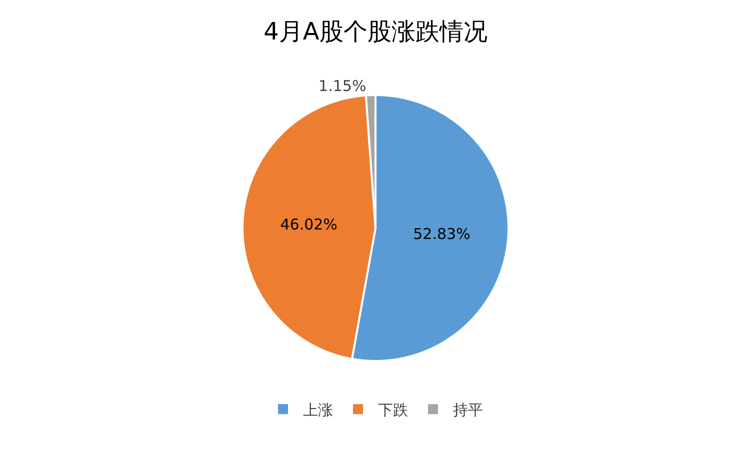  I want to click on legend-label: 上涨, so click(318, 410).